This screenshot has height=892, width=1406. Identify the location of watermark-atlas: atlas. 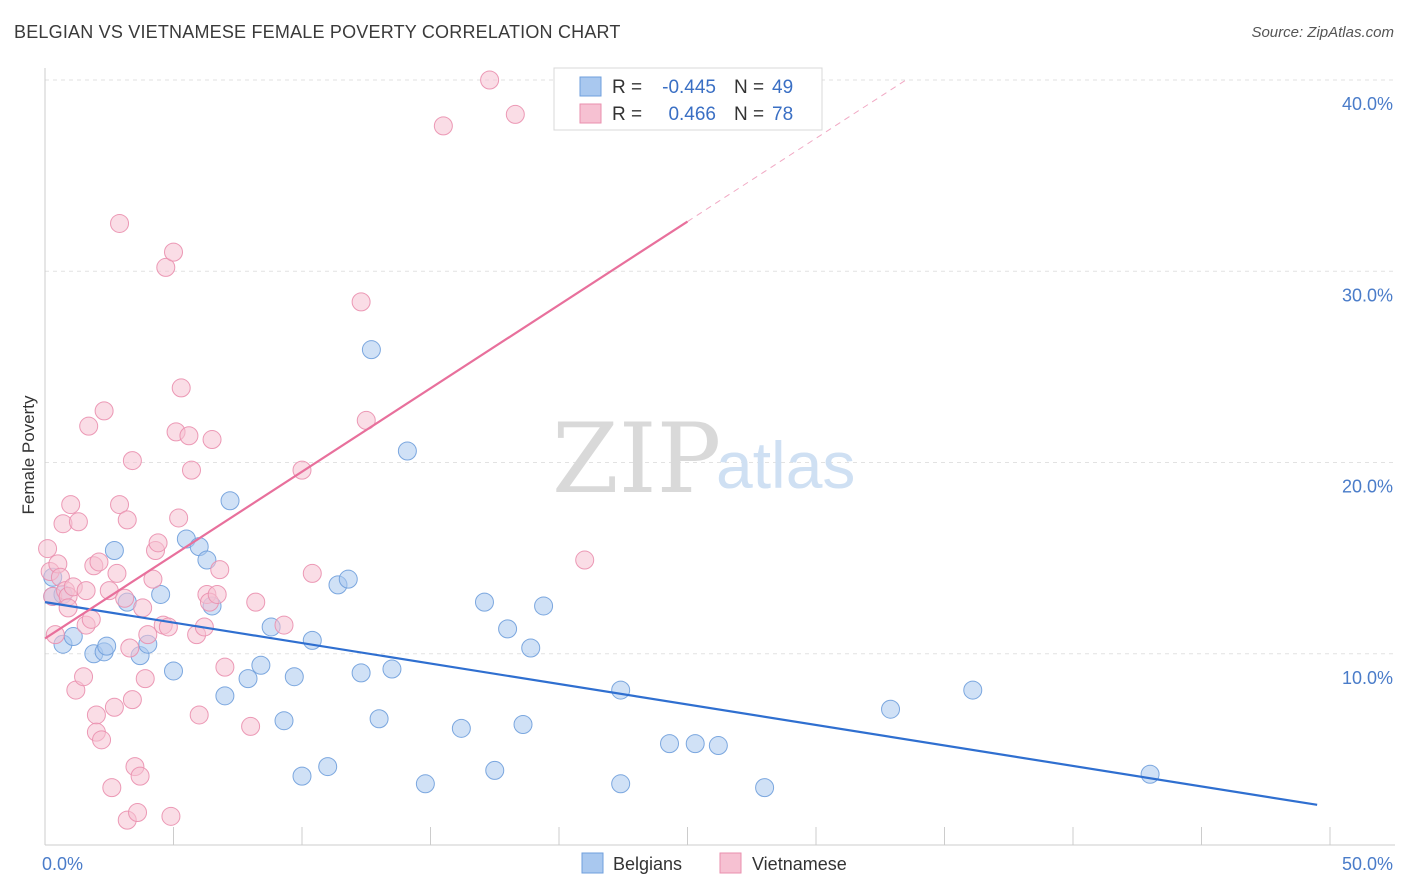
(785, 465).